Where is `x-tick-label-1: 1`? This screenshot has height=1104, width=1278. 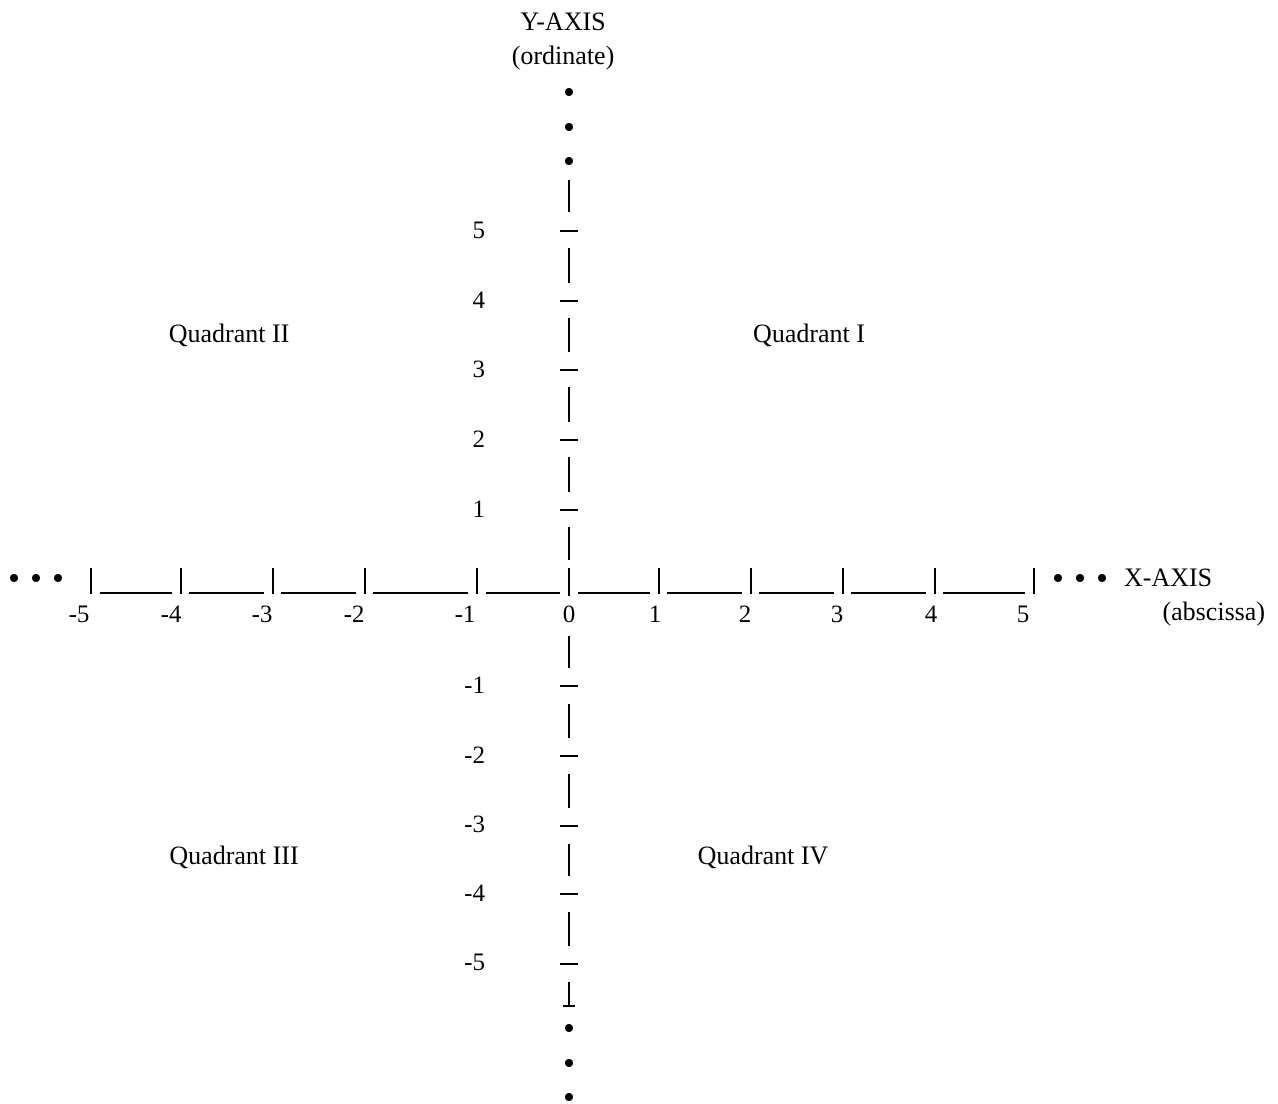
x-tick-label-1: 1 is located at coordinates (655, 614).